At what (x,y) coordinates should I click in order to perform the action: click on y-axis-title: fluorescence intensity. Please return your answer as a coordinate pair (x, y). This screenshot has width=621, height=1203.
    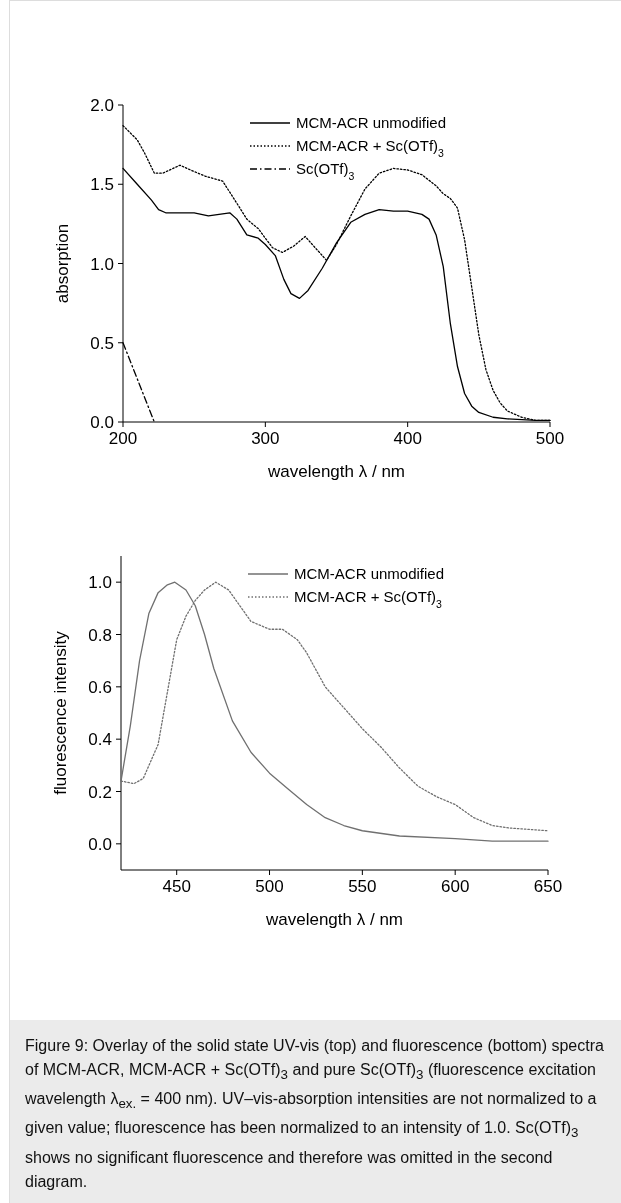
    Looking at the image, I should click on (60, 712).